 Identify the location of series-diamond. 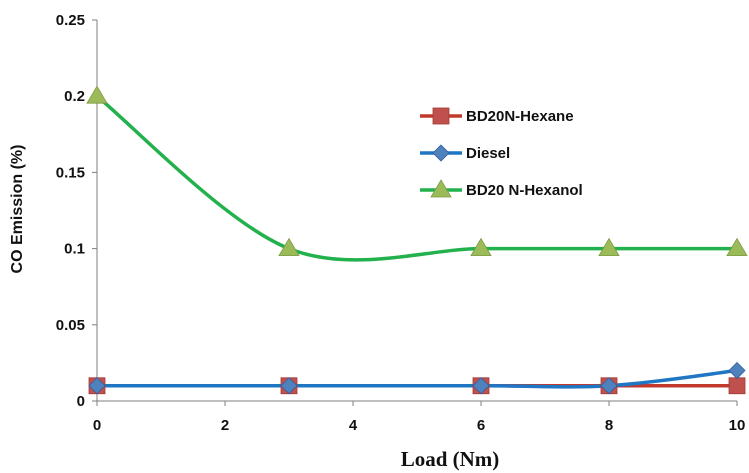
(417, 378).